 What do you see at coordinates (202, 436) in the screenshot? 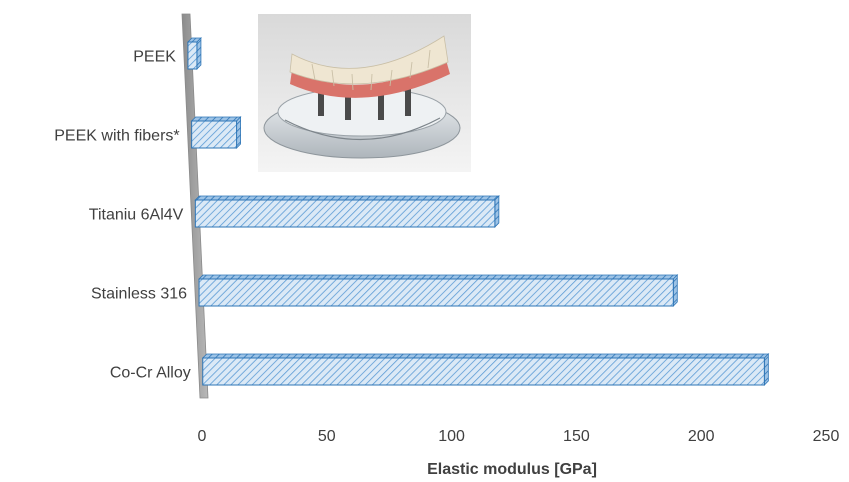
I see `x-tick-label: 0` at bounding box center [202, 436].